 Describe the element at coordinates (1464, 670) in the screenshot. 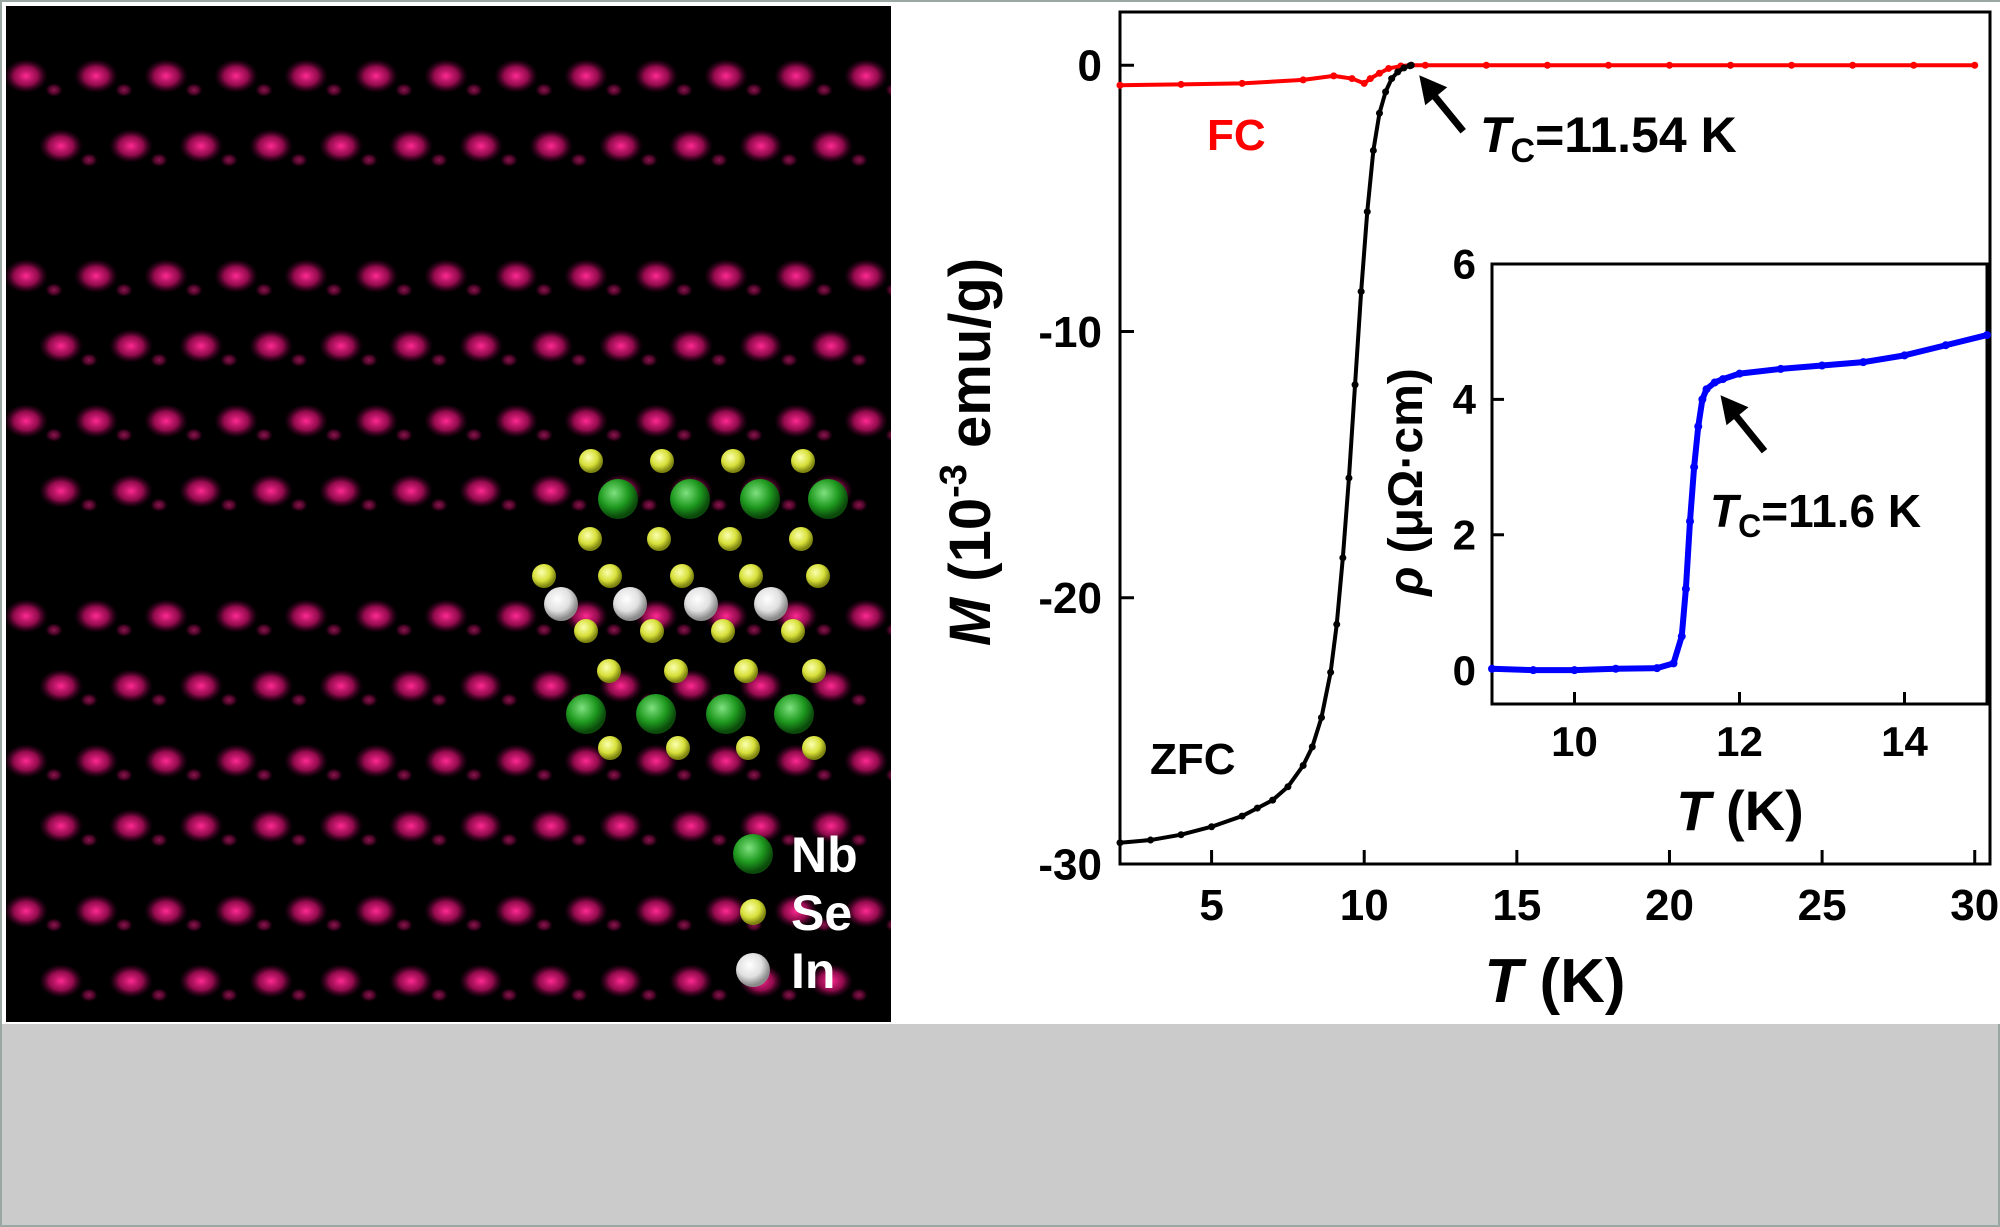

I see `inset-y-tick-label: 0` at that location.